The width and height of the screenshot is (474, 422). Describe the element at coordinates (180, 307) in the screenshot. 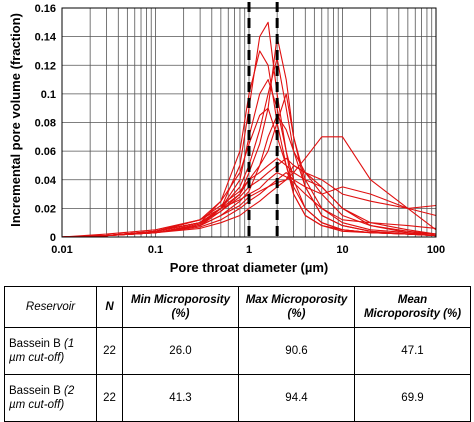

I see `header-min-microporosity: Min Microporosity (%)` at that location.